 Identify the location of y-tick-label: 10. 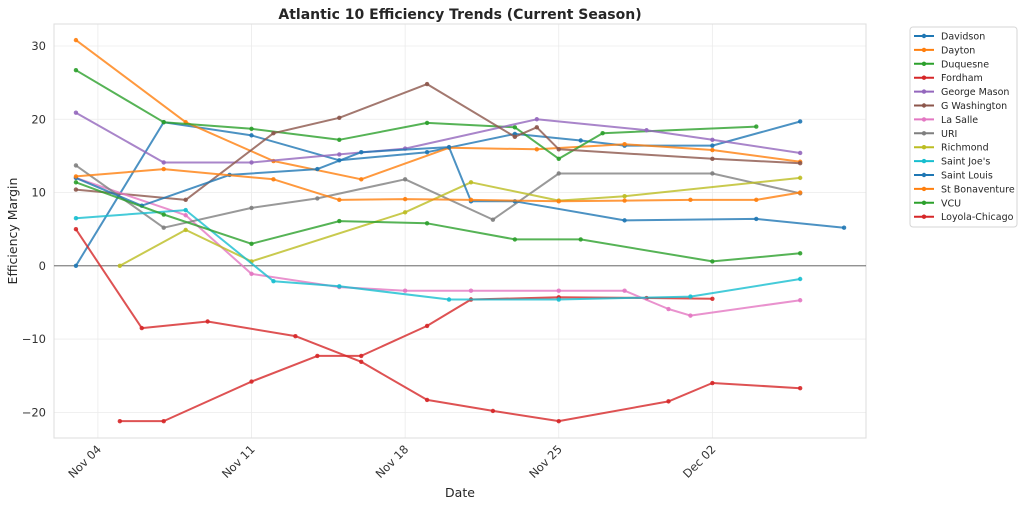
(38, 193).